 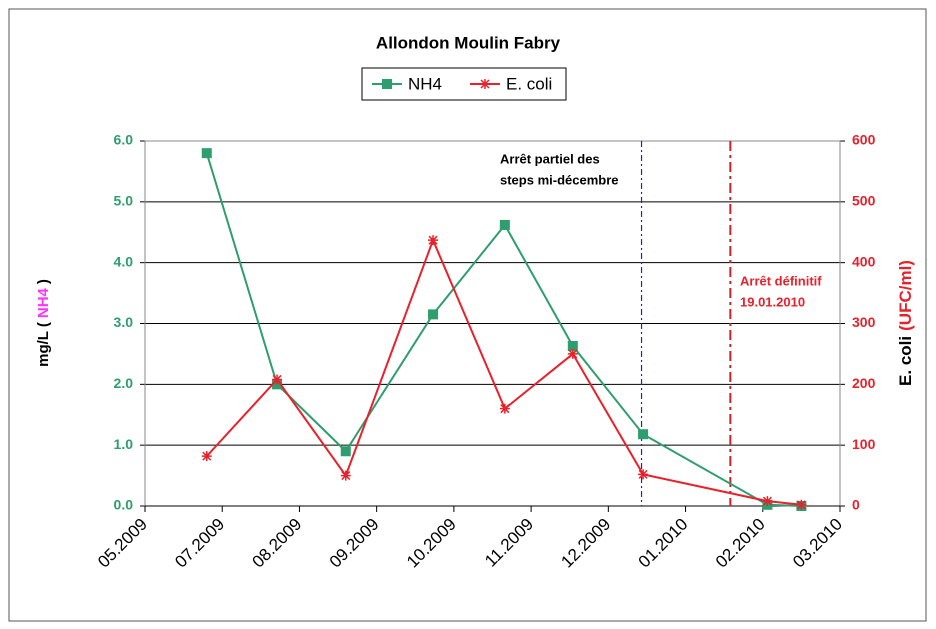 I want to click on legend-label: NH4, so click(x=425, y=83).